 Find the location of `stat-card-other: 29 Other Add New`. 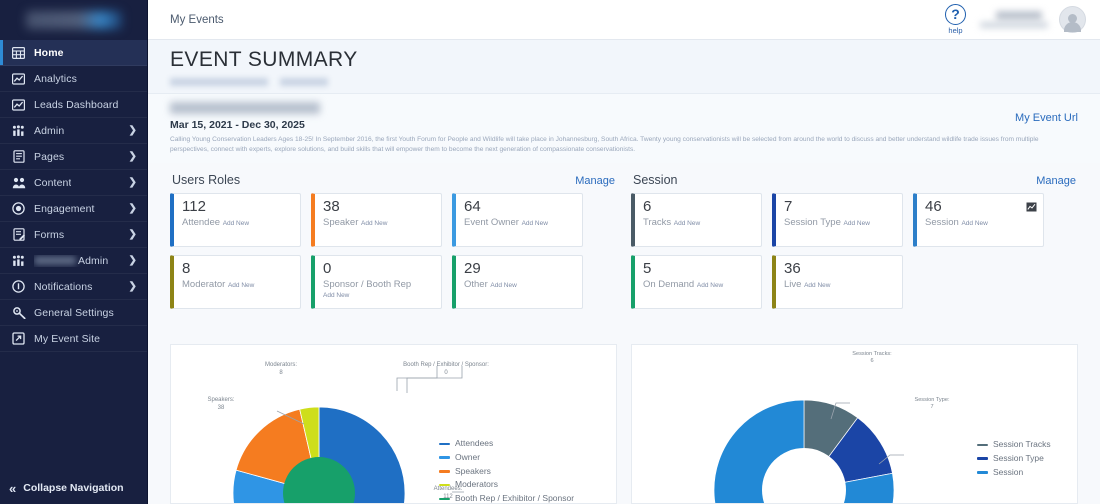

stat-card-other: 29 Other Add New is located at coordinates (517, 282).